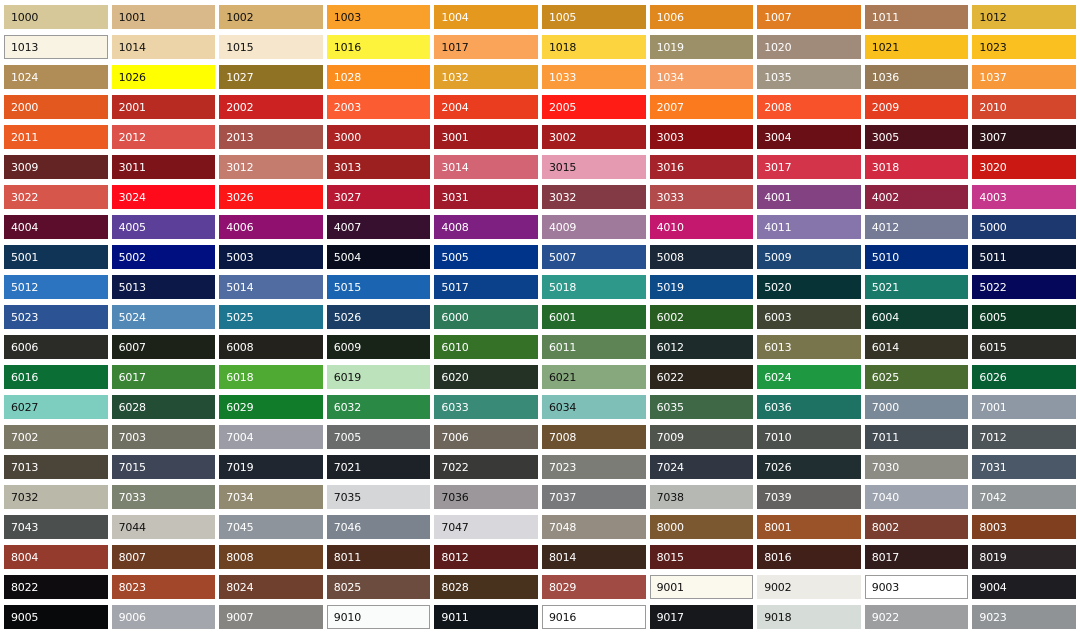 Image resolution: width=1080 pixels, height=633 pixels. What do you see at coordinates (1024, 77) in the screenshot?
I see `color-swatch-1037: 1037` at bounding box center [1024, 77].